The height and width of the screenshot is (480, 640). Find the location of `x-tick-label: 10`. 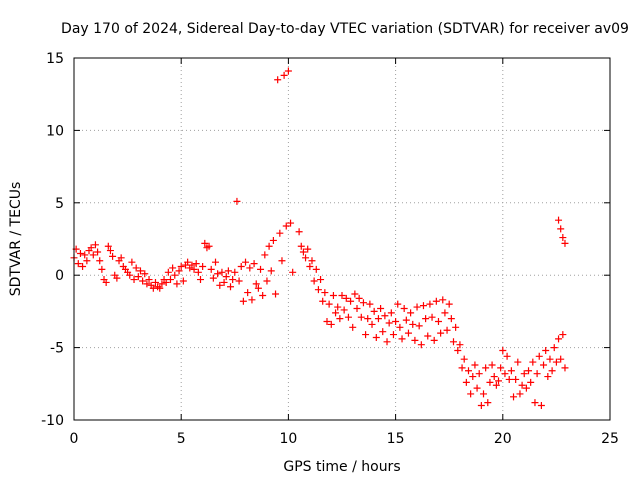

x-tick-label: 10 is located at coordinates (288, 439).